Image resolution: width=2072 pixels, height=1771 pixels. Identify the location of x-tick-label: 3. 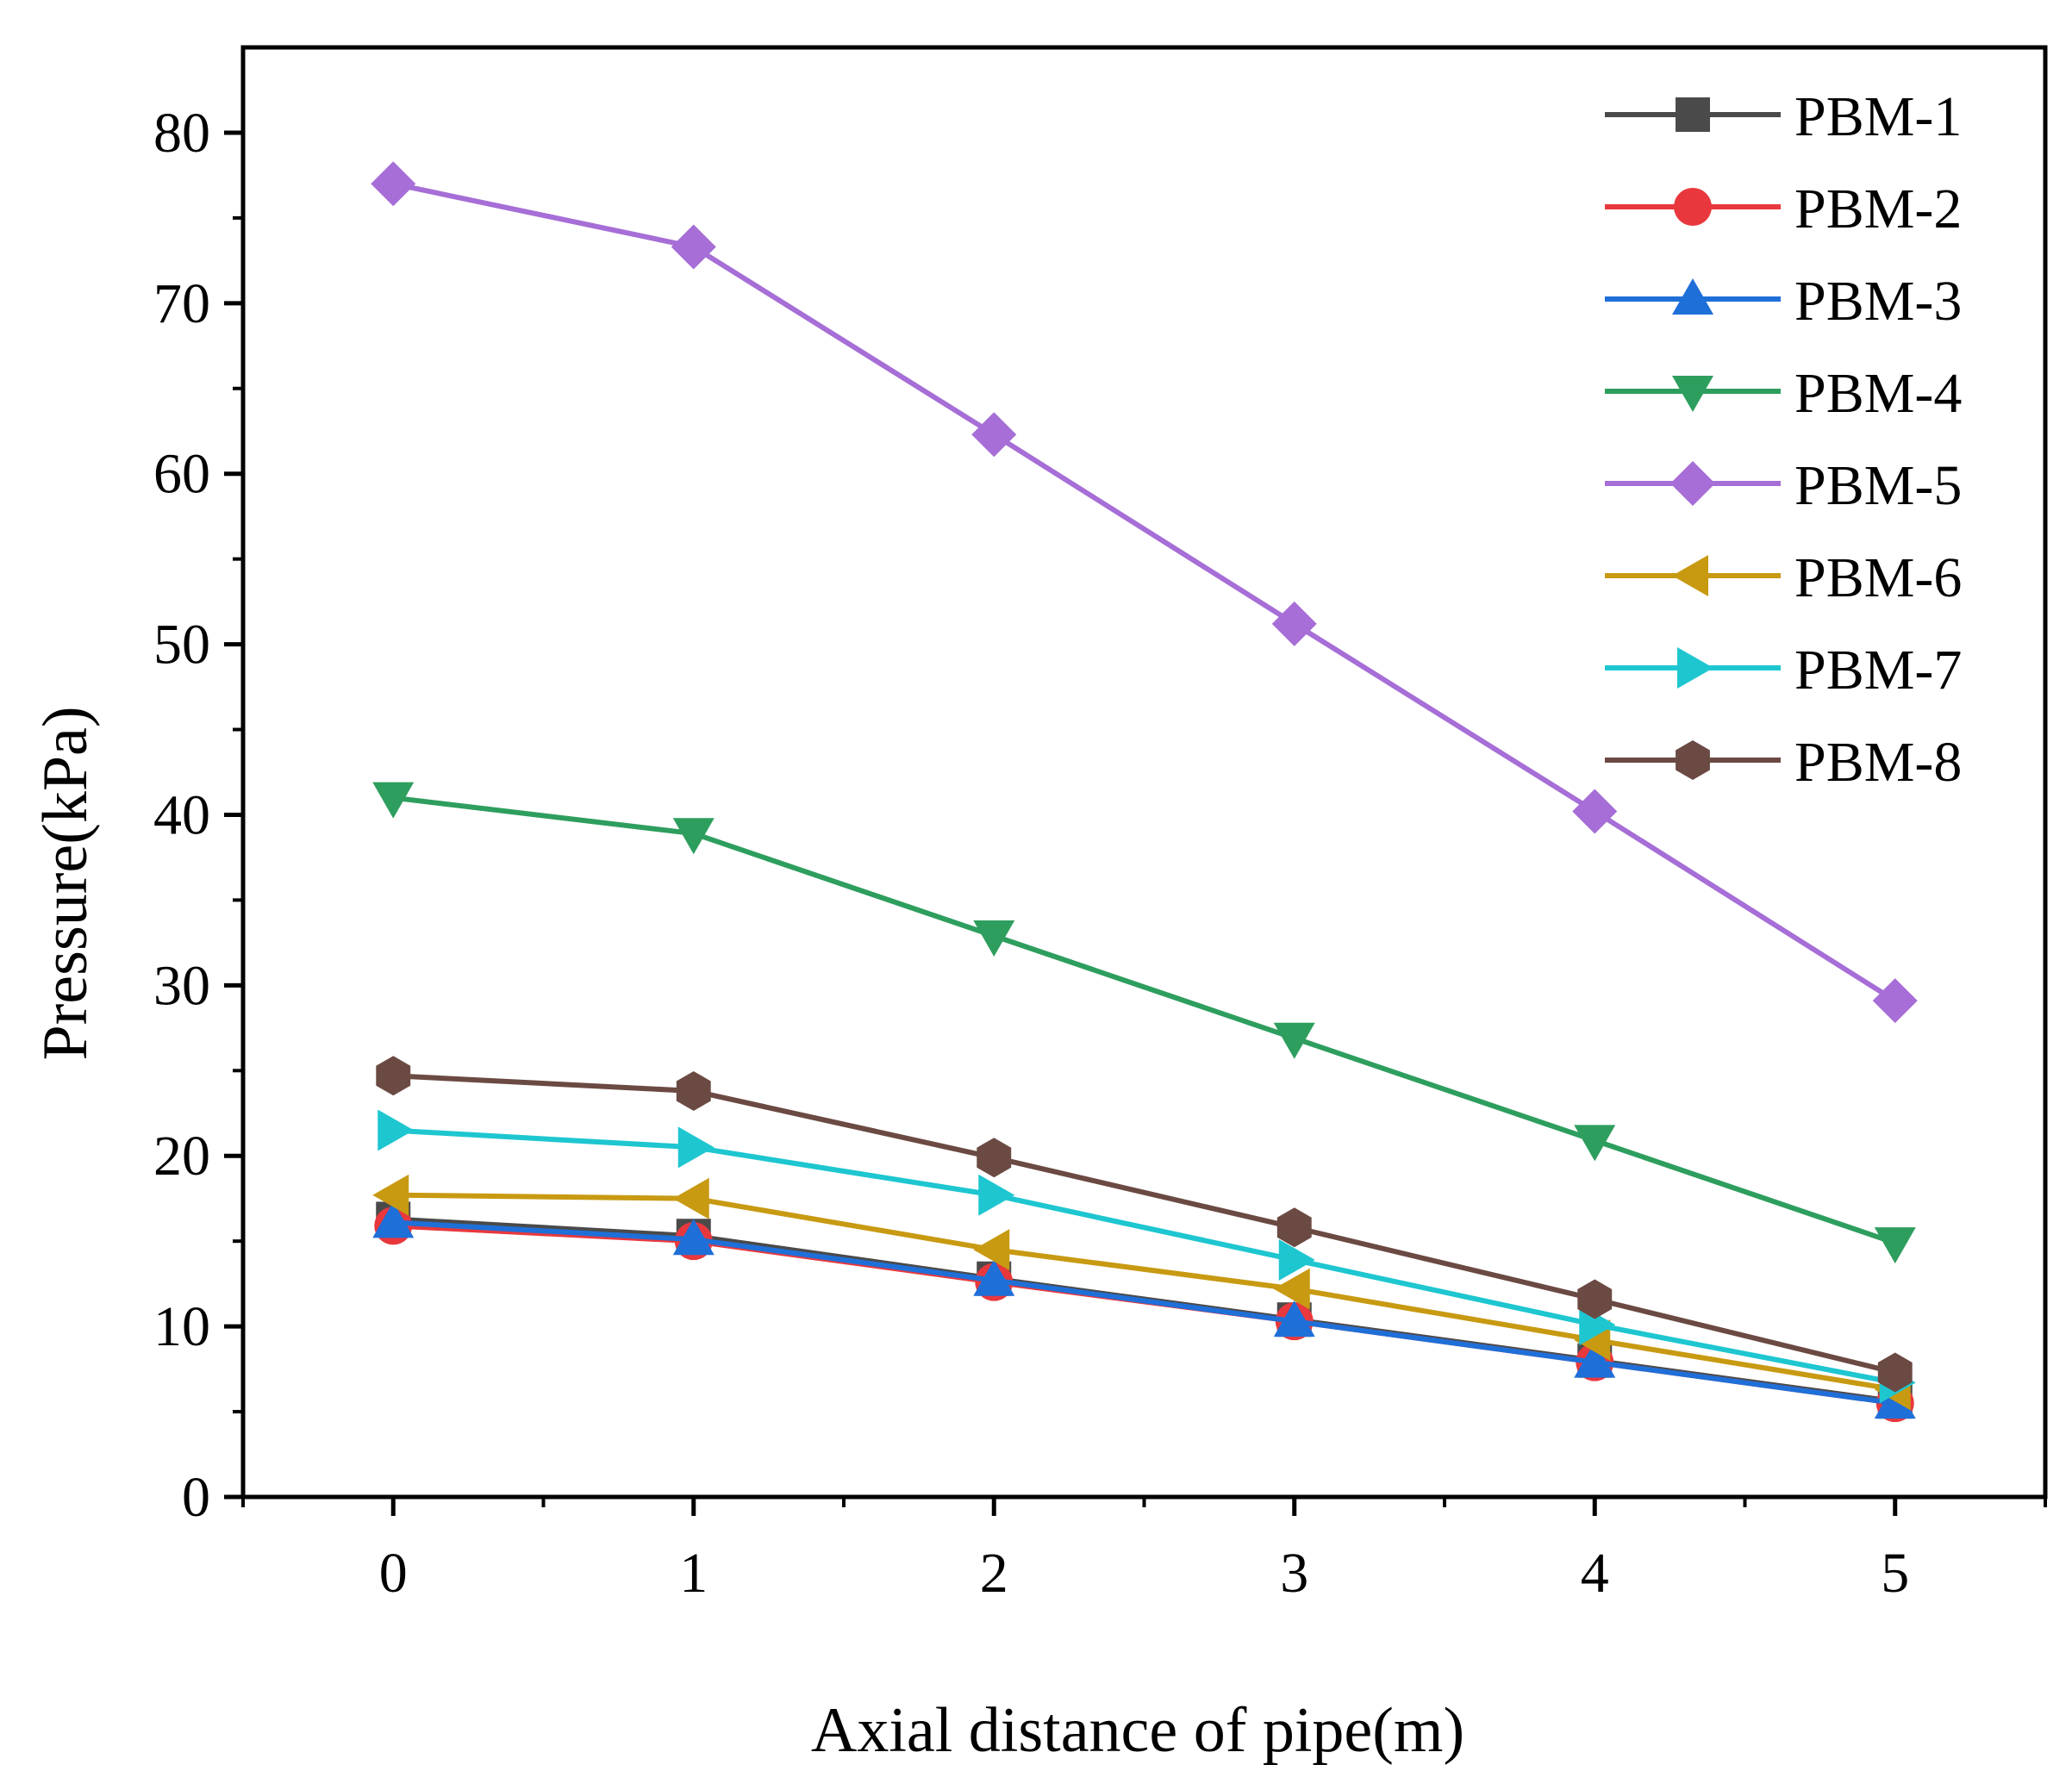
(1294, 1573).